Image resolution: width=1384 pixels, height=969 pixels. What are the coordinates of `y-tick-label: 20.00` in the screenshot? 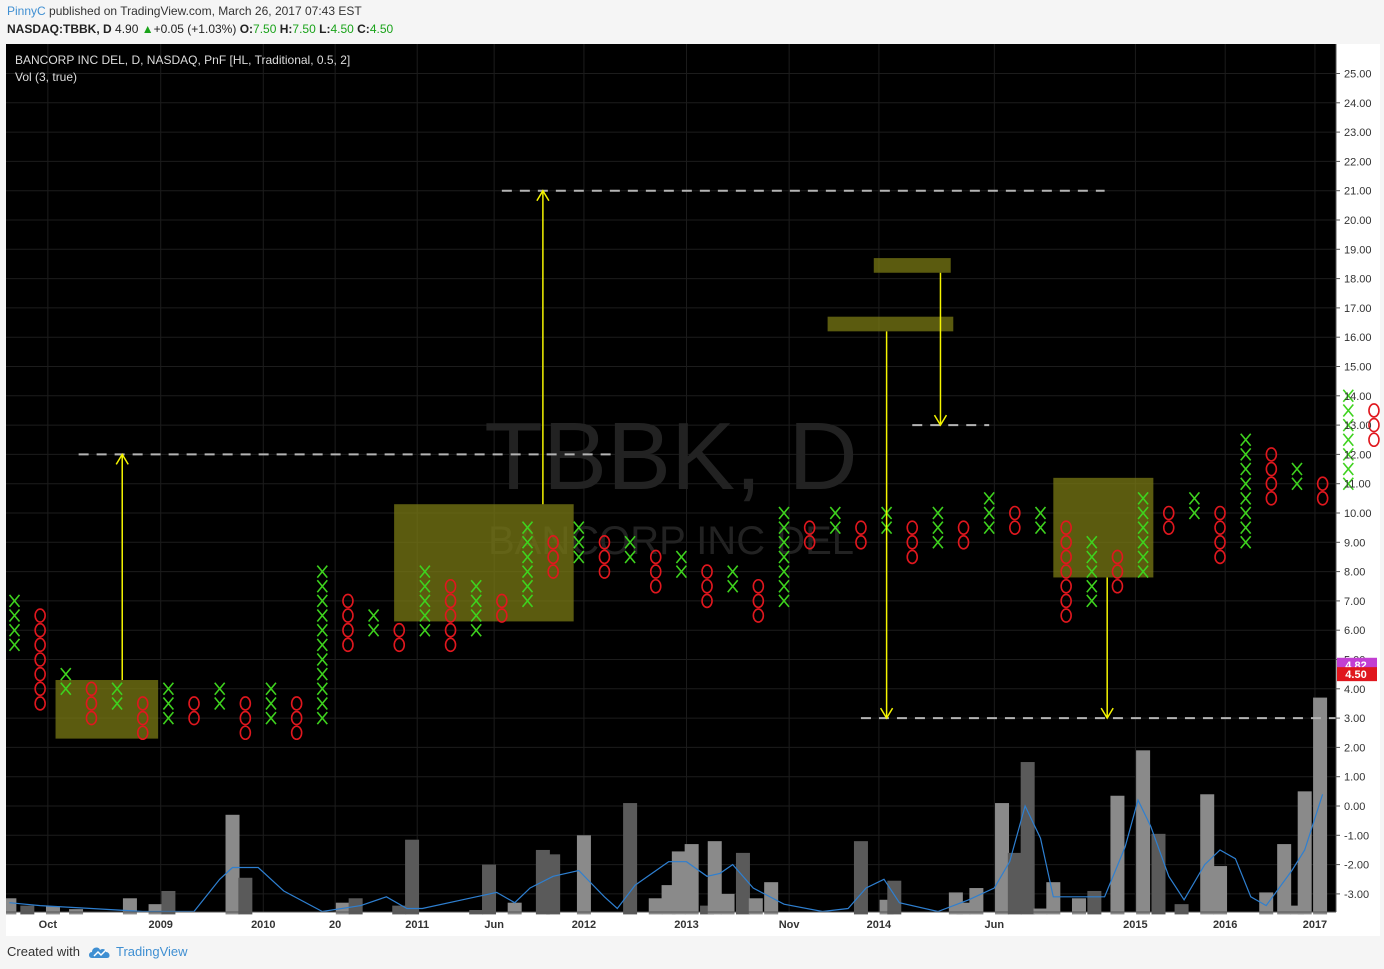 It's located at (1358, 221).